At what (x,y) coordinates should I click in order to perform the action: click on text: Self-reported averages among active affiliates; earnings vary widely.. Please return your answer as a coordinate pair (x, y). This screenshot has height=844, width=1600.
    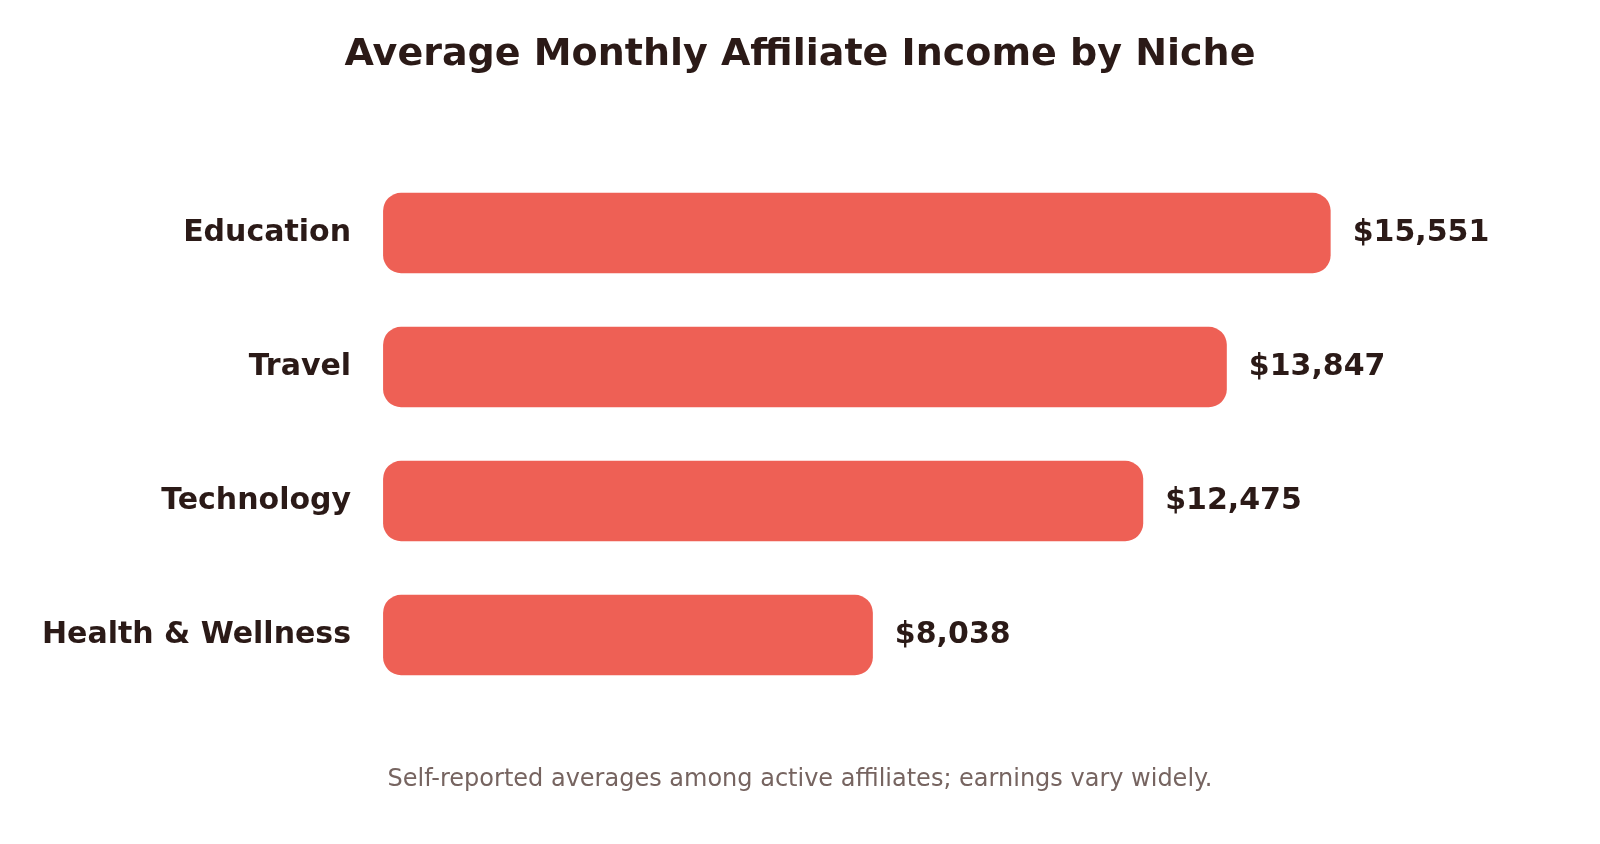
    Looking at the image, I should click on (800, 778).